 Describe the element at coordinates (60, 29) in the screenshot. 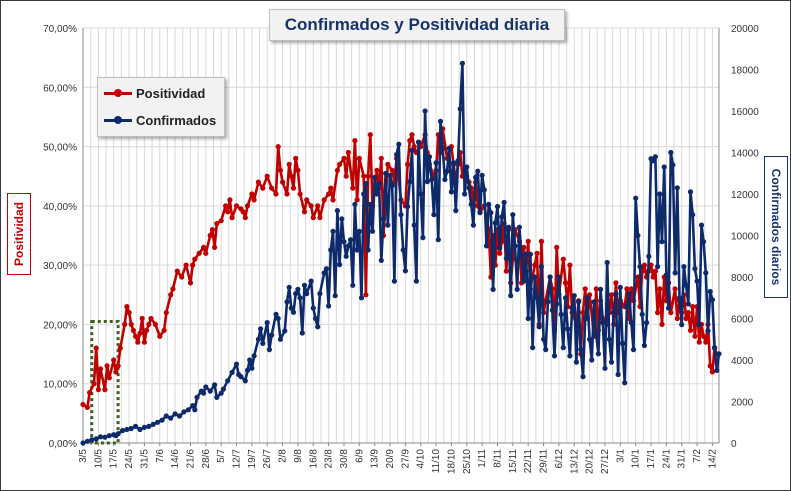

I see `y-left-tick-label: 70,00%` at that location.